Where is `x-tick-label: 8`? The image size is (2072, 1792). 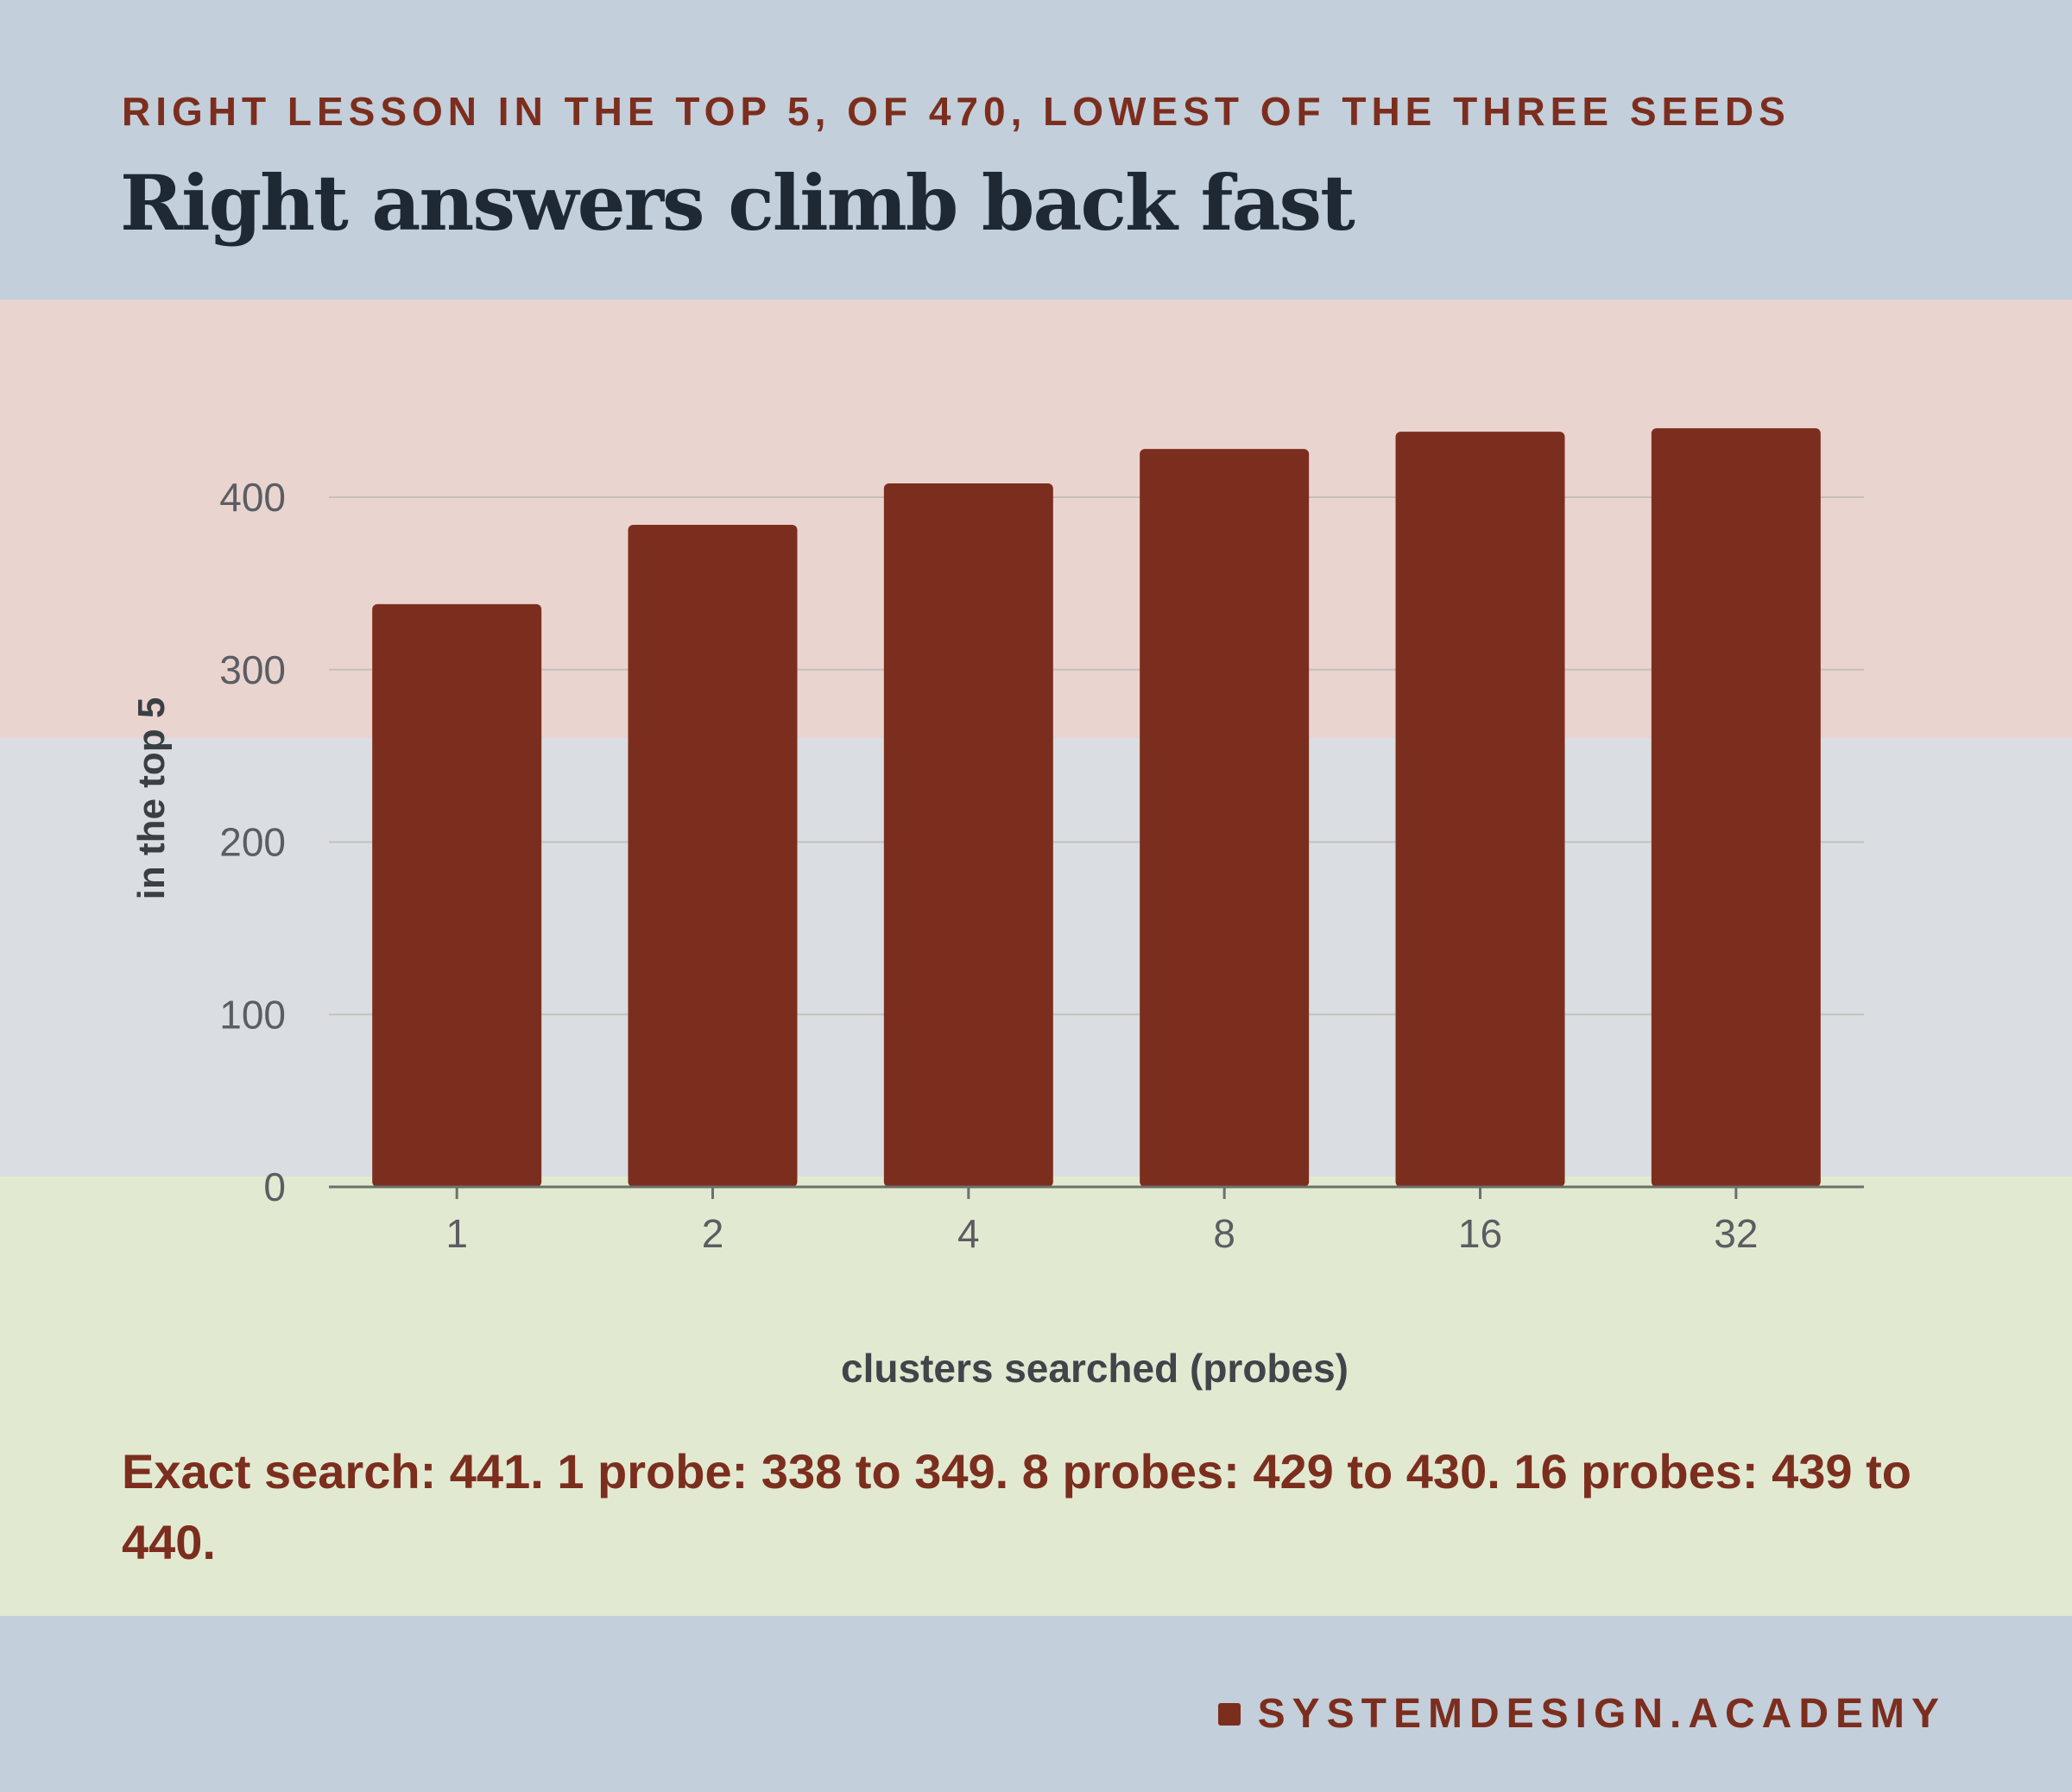
x-tick-label: 8 is located at coordinates (1224, 1233).